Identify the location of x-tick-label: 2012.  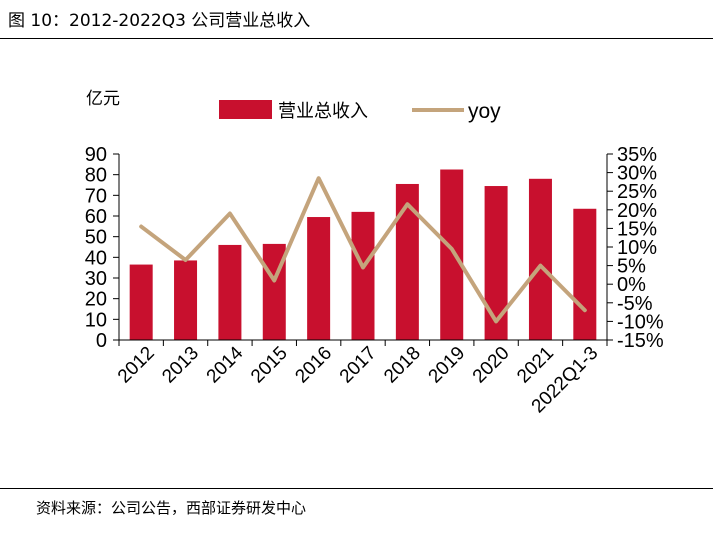
(136, 365).